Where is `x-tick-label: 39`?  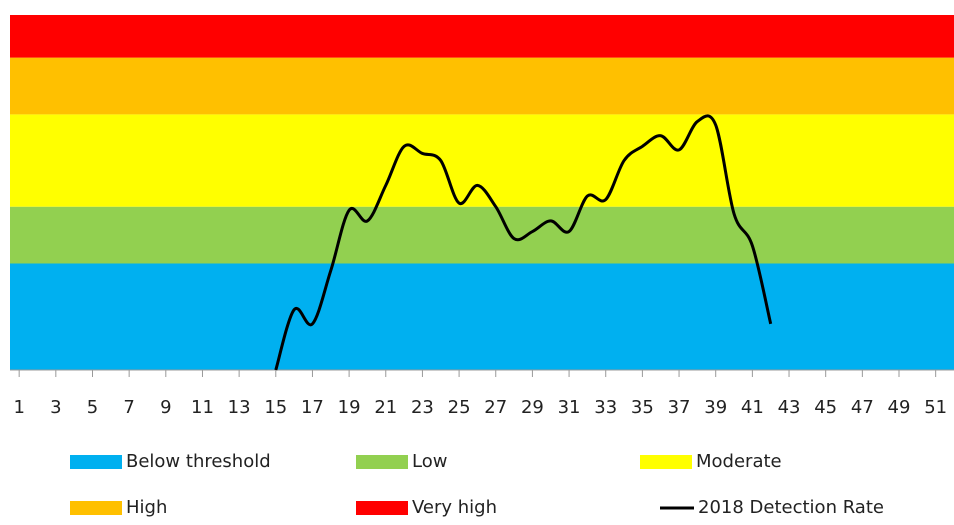
x-tick-label: 39 is located at coordinates (715, 407).